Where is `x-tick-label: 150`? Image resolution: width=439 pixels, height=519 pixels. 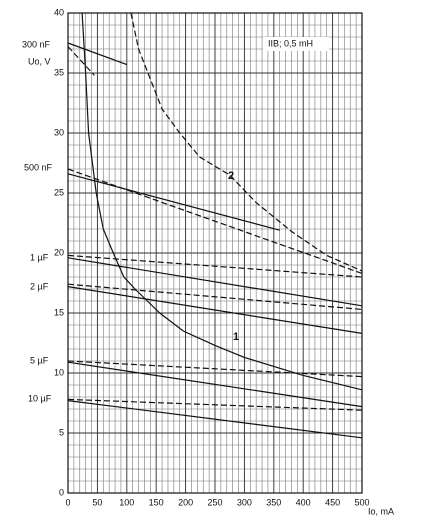
x-tick-label: 150 is located at coordinates (156, 502).